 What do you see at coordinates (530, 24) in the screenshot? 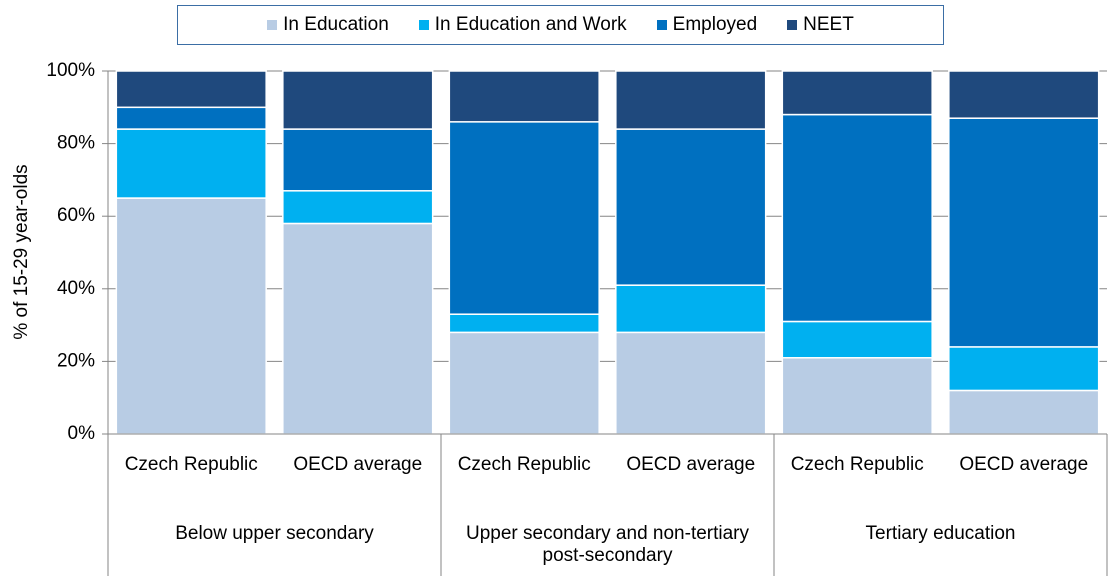
I see `legend-label: In Education and Work` at bounding box center [530, 24].